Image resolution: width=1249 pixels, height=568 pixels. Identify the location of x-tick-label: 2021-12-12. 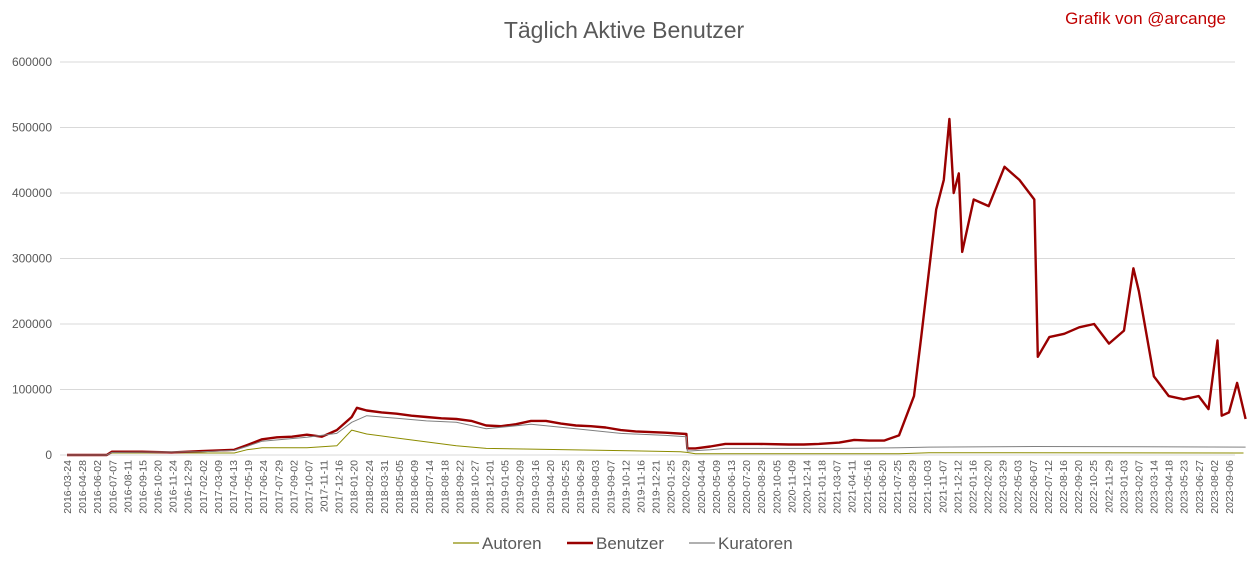
(958, 487).